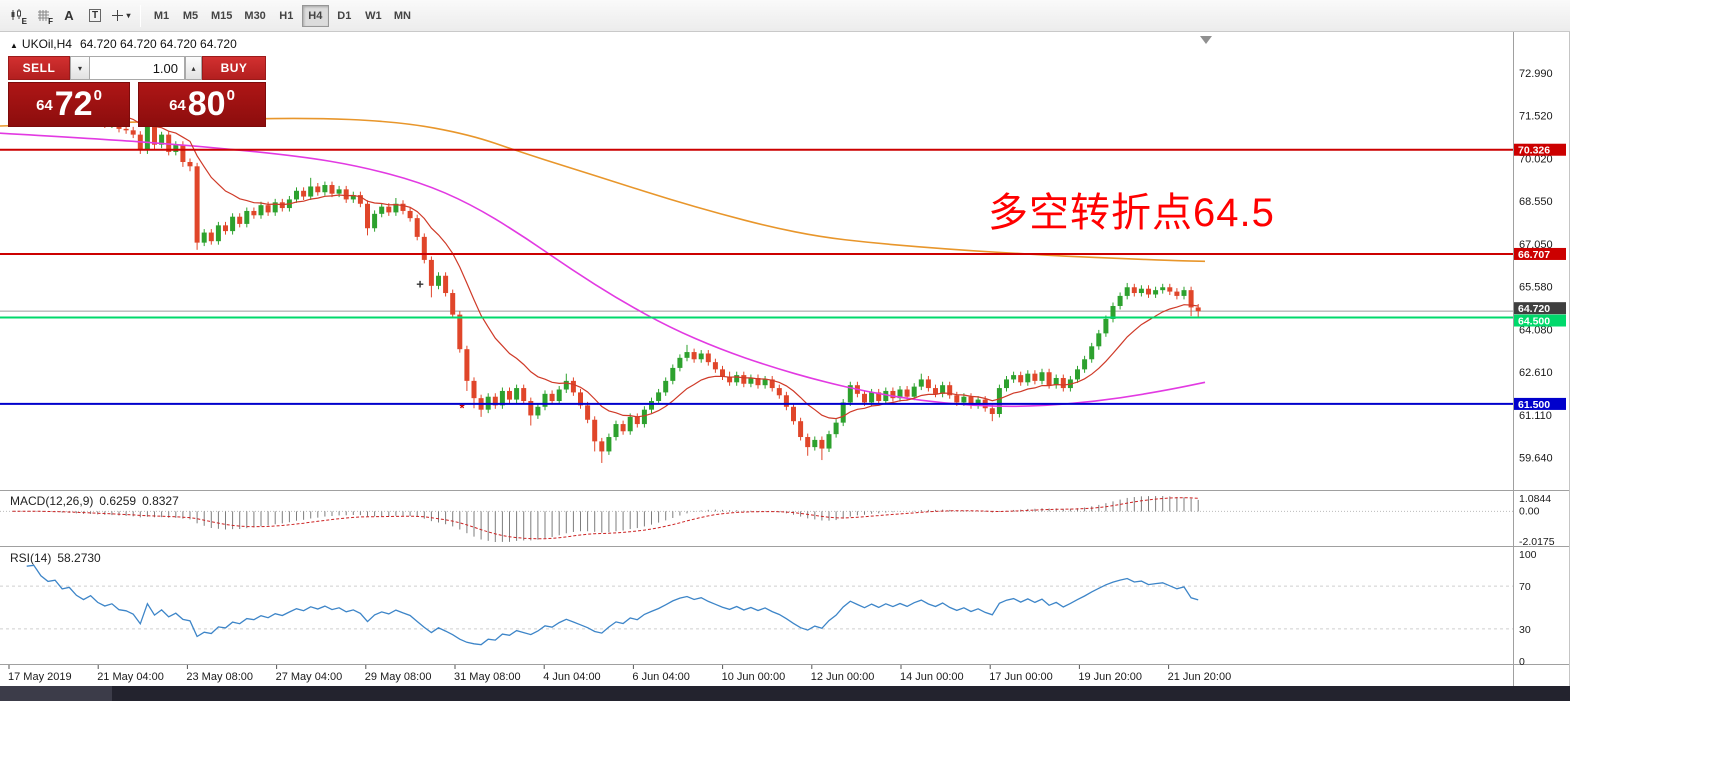 This screenshot has height=759, width=1726. Describe the element at coordinates (768, 608) in the screenshot. I see `rsi-panel: 100 70 30 0` at that location.